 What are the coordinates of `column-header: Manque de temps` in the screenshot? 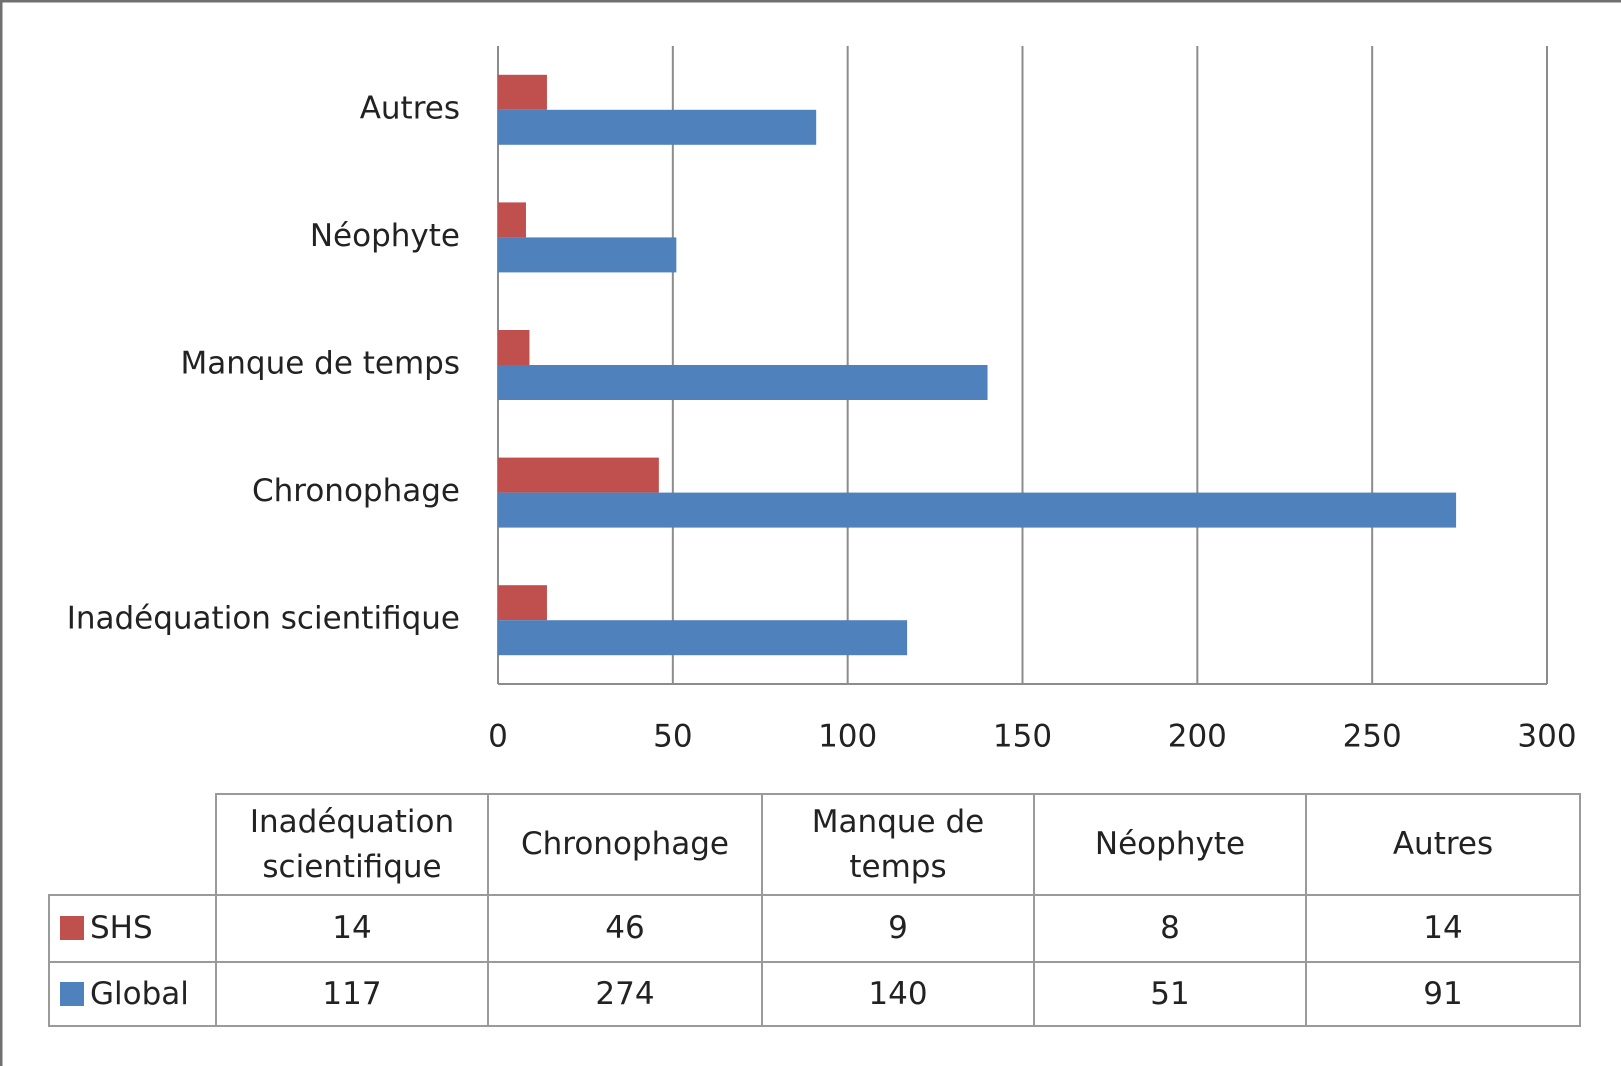 It's located at (898, 844).